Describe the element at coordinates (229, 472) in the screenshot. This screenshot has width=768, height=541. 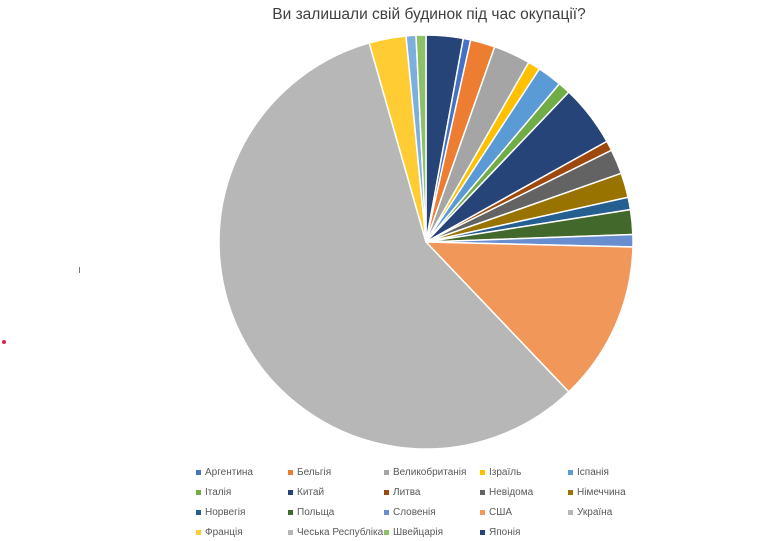
I see `legend-label: Аргентина` at that location.